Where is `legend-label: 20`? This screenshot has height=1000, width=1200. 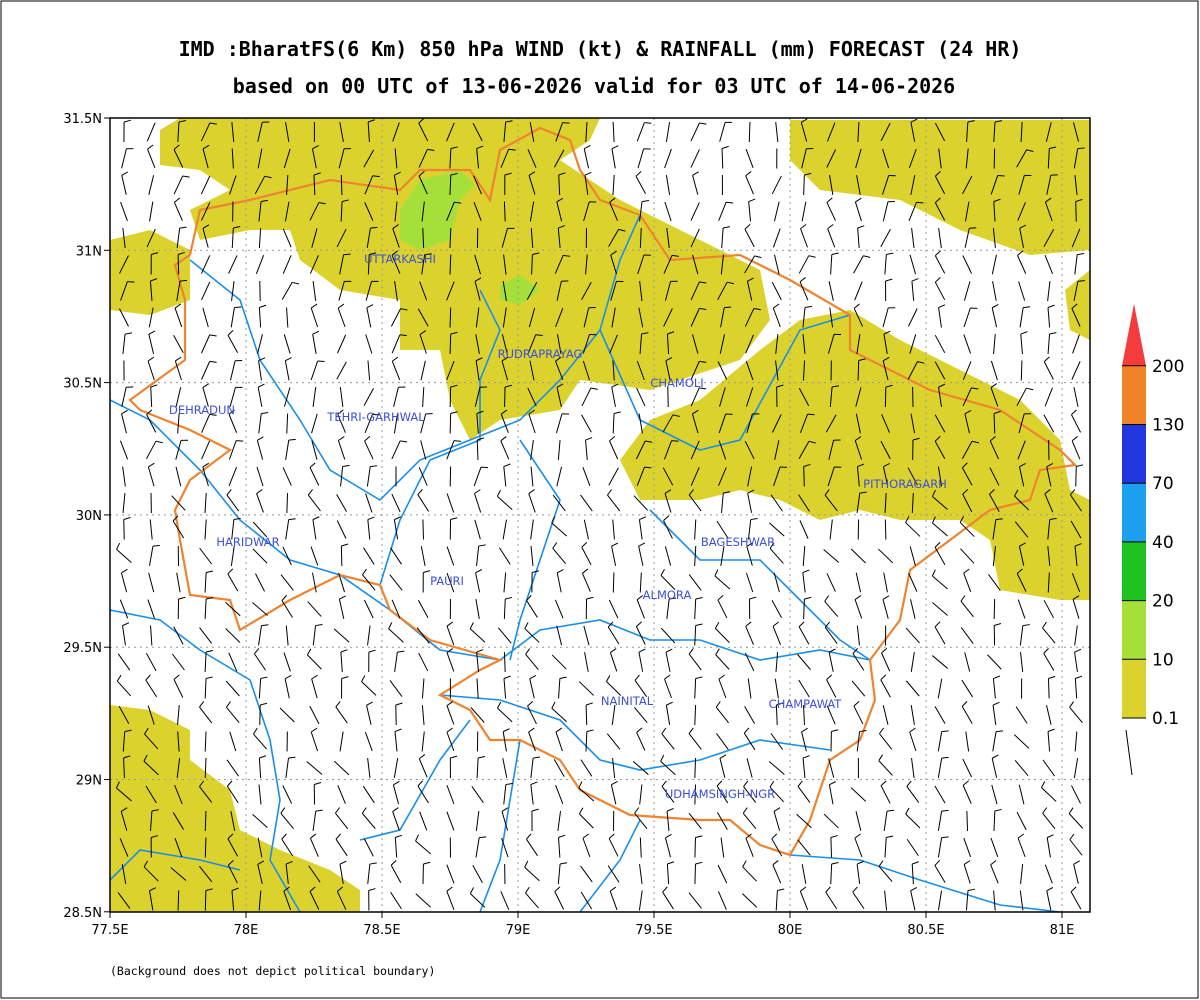 legend-label: 20 is located at coordinates (1163, 602).